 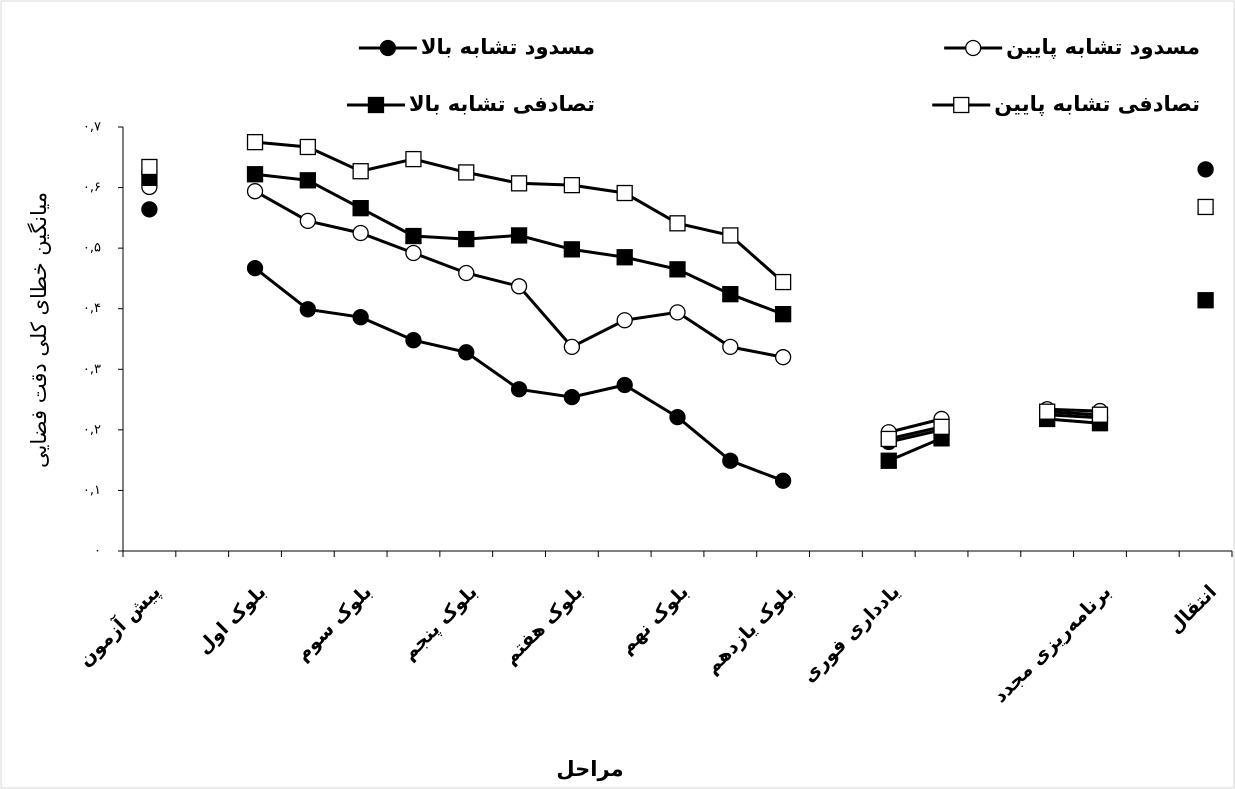 I want to click on y-tick-label: ۰,۳, so click(x=92, y=369).